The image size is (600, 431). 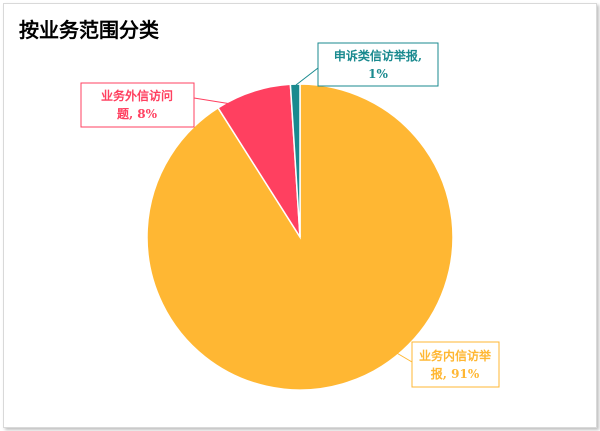 What do you see at coordinates (455, 373) in the screenshot?
I see `slice-label-0-line2: 报, 91%` at bounding box center [455, 373].